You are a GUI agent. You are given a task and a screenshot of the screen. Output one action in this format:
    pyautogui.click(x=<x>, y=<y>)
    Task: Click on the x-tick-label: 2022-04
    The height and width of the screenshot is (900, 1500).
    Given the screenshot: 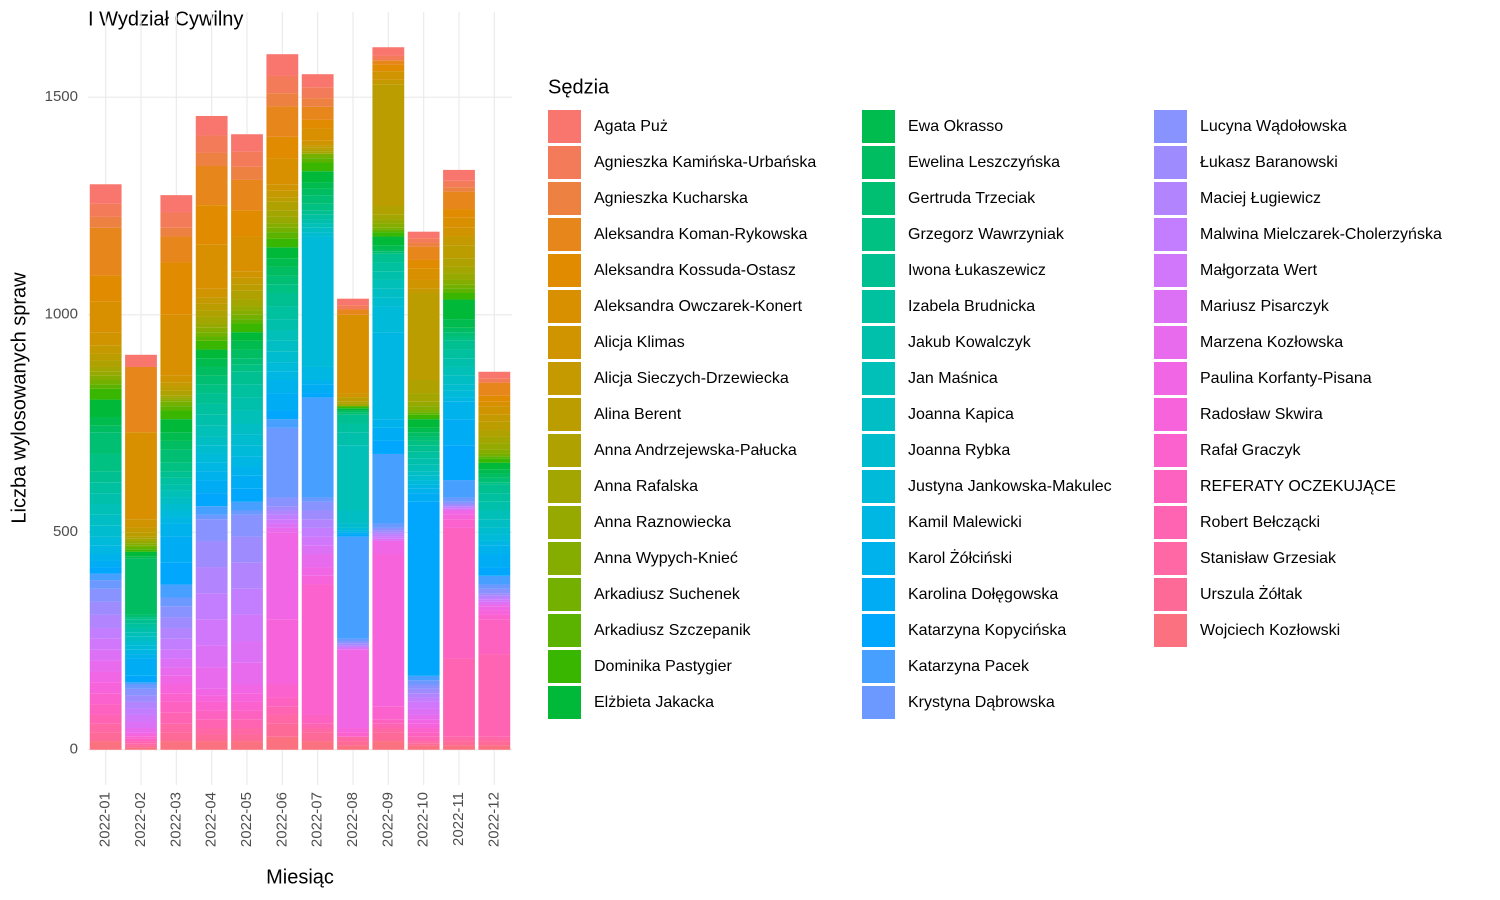 What is the action you would take?
    pyautogui.click(x=211, y=819)
    